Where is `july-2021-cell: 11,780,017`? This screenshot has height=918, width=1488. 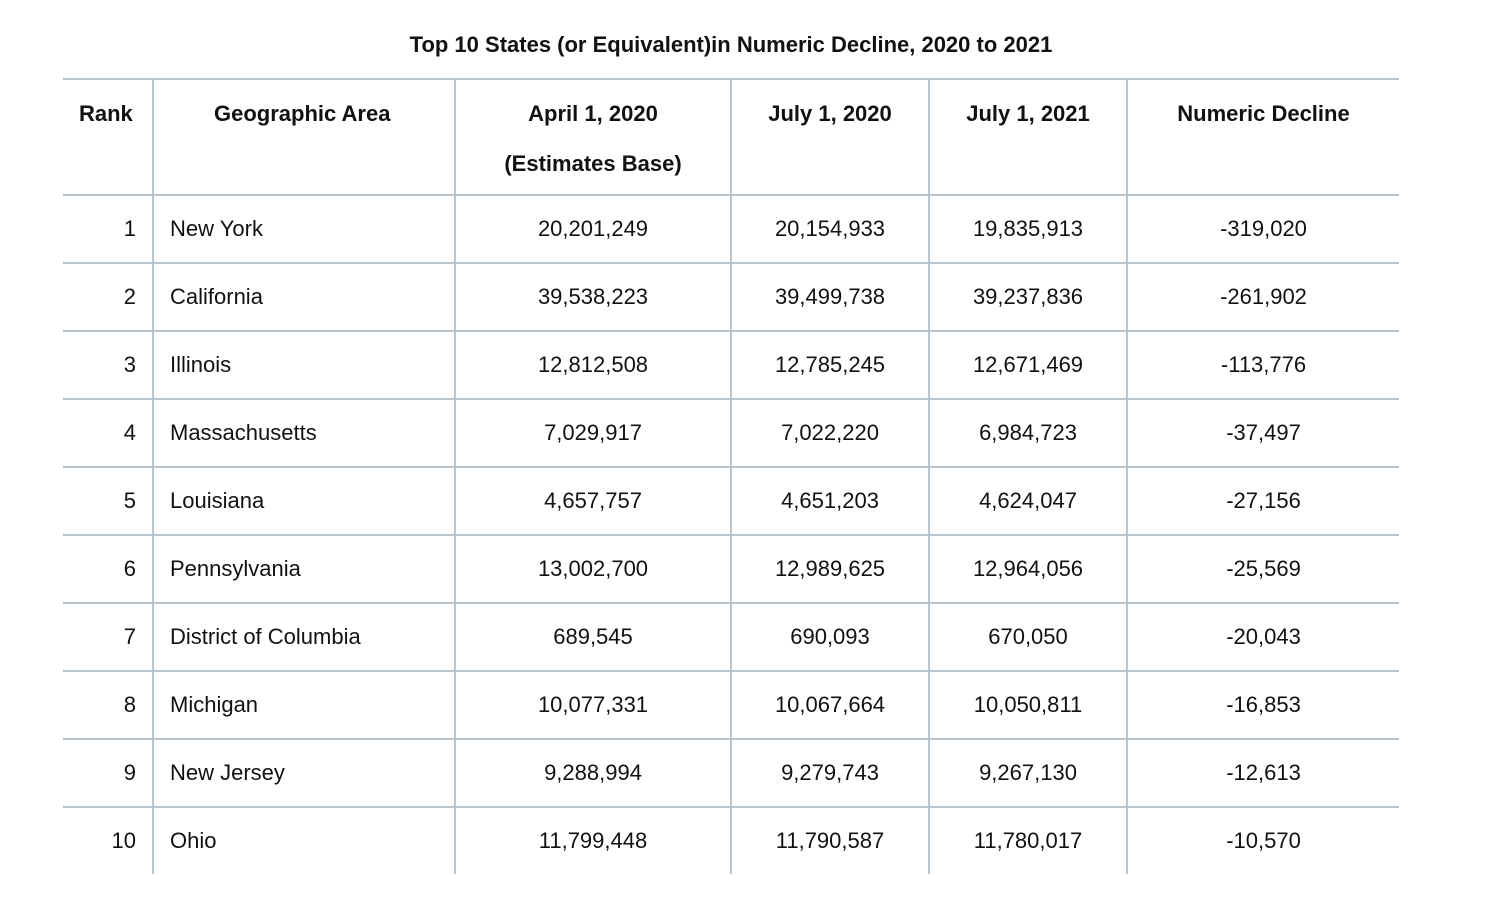
july-2021-cell: 11,780,017 is located at coordinates (1027, 840).